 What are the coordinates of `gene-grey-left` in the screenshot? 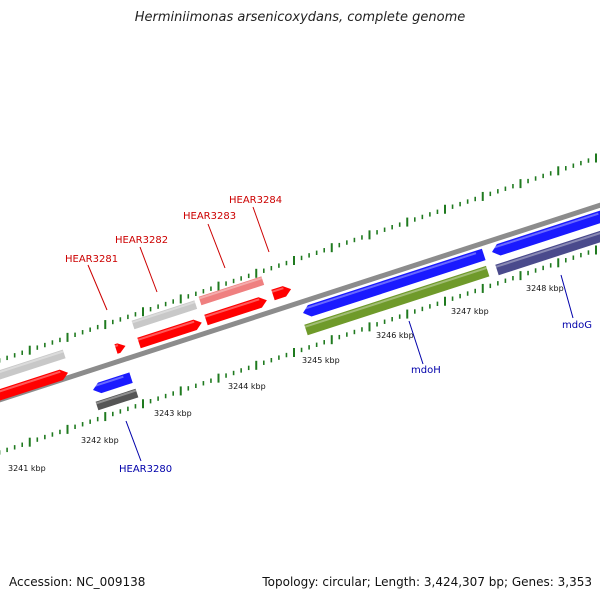 It's located at (33, 364).